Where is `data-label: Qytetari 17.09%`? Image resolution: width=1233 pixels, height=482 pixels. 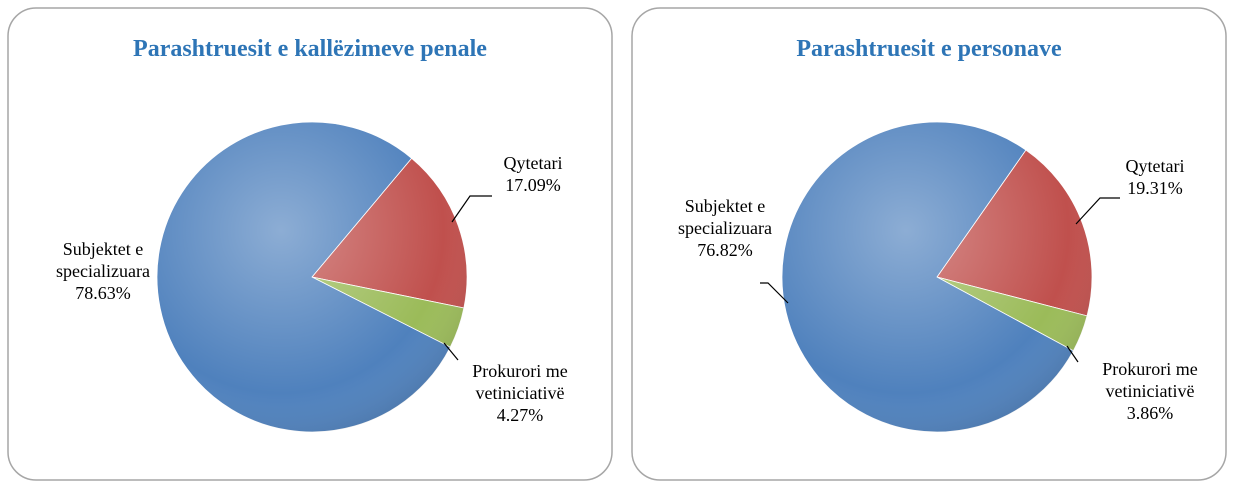 data-label: Qytetari 17.09% is located at coordinates (533, 174).